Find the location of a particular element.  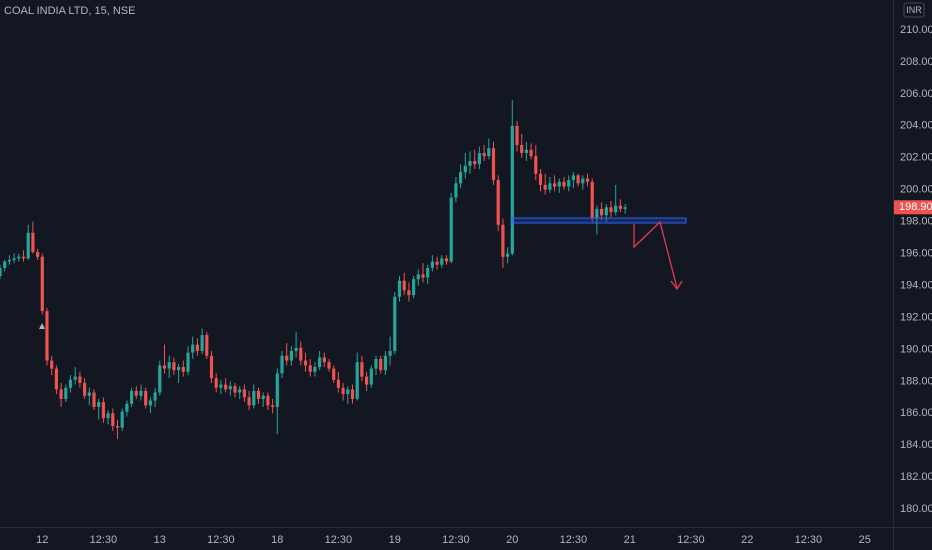

y-tick-label: 198.00 is located at coordinates (916, 222).